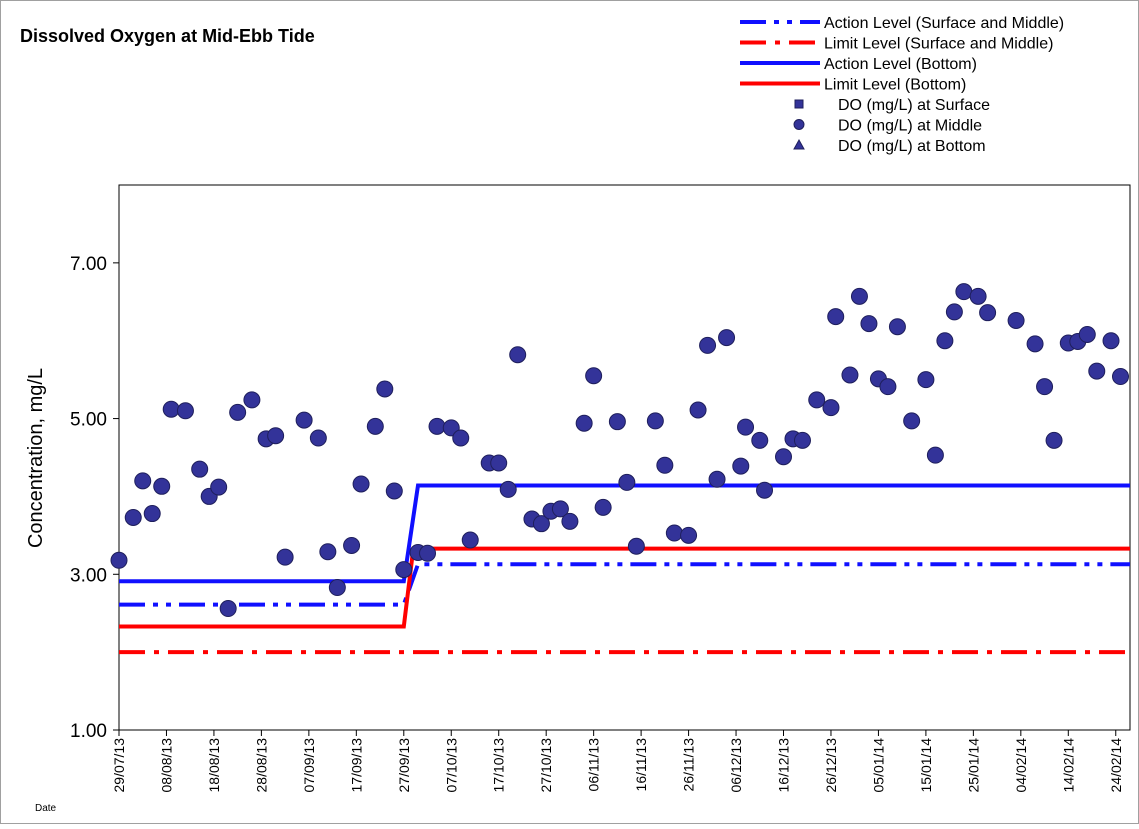 The width and height of the screenshot is (1139, 829). What do you see at coordinates (214, 765) in the screenshot?
I see `x-tick-label: 18/08/13` at bounding box center [214, 765].